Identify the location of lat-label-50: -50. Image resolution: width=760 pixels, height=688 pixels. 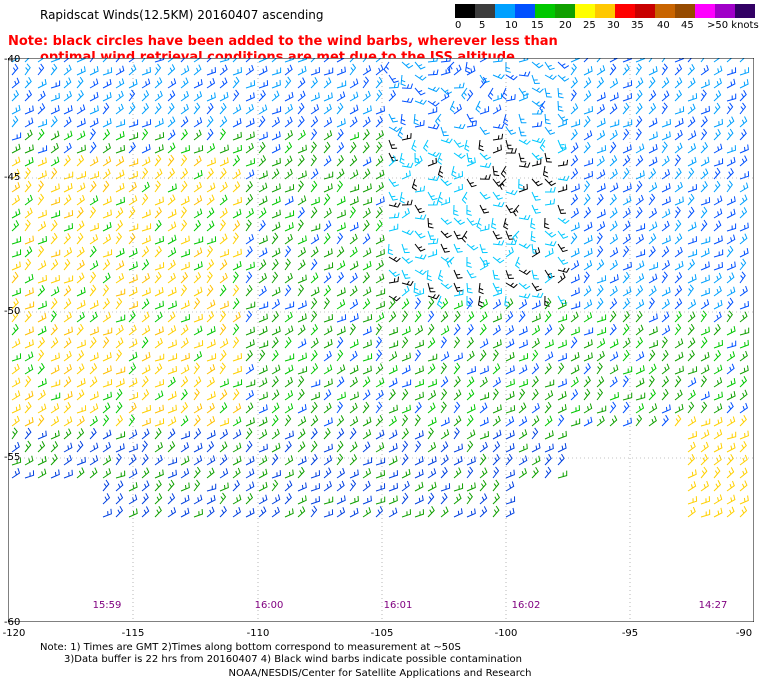
(12, 311).